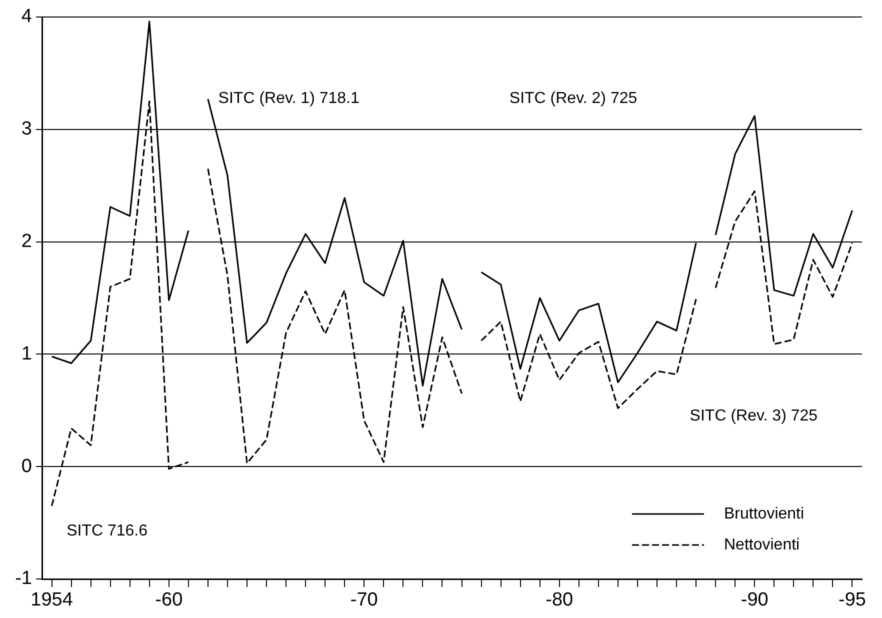 The height and width of the screenshot is (618, 882). Describe the element at coordinates (573, 98) in the screenshot. I see `annotation: SITC (Rev. 2) 725` at that location.